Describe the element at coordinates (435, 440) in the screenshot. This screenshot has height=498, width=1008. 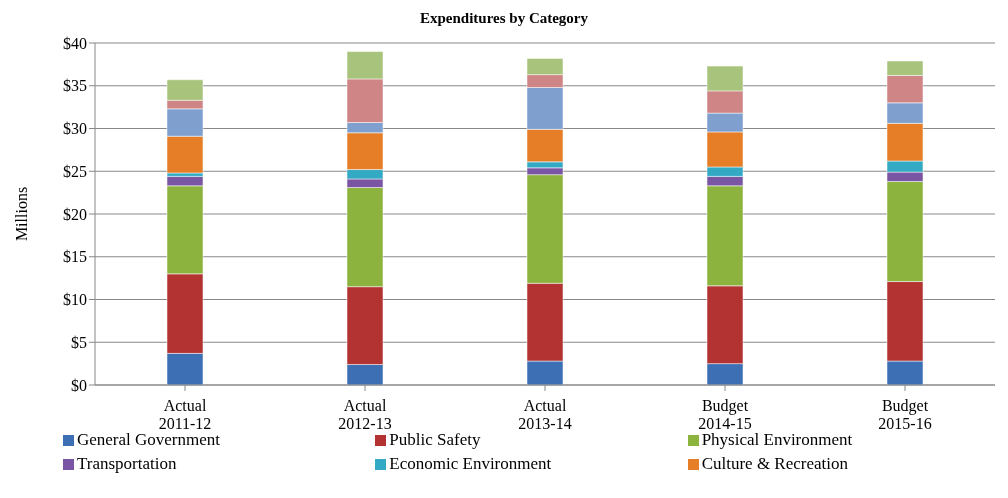
I see `legend-label: Public Safety` at that location.